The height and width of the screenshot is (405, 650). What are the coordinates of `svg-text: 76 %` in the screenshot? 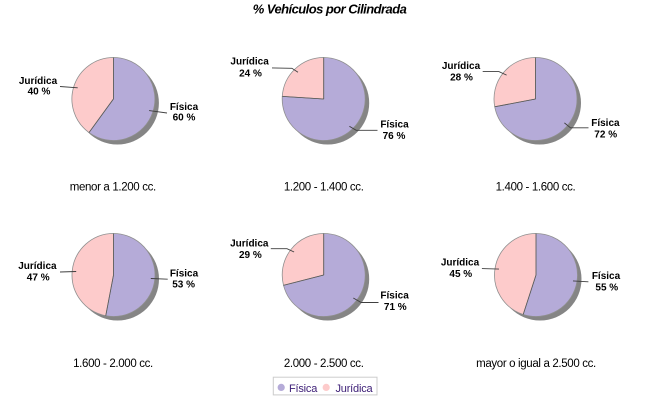 It's located at (394, 136).